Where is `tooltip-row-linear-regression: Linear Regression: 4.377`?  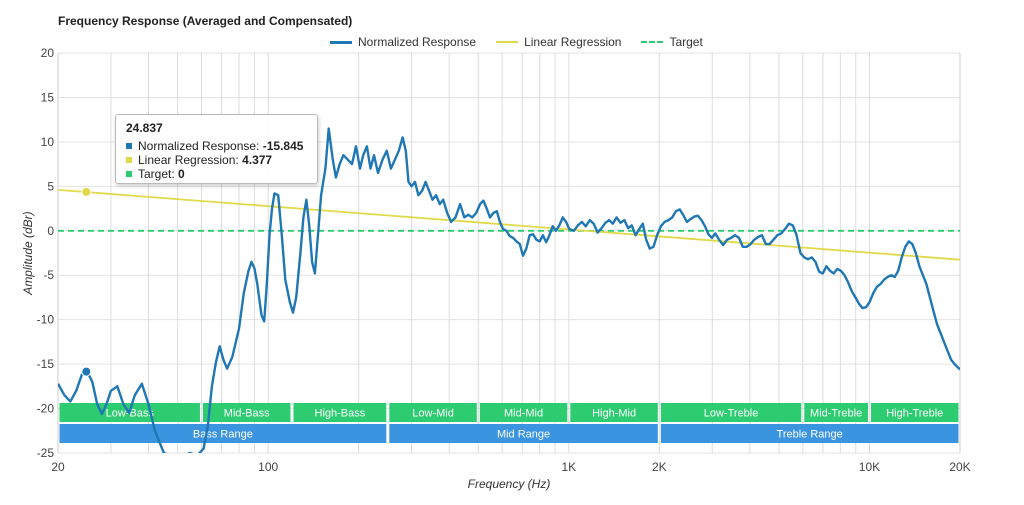
tooltip-row-linear-regression: Linear Regression: 4.377 is located at coordinates (216, 160).